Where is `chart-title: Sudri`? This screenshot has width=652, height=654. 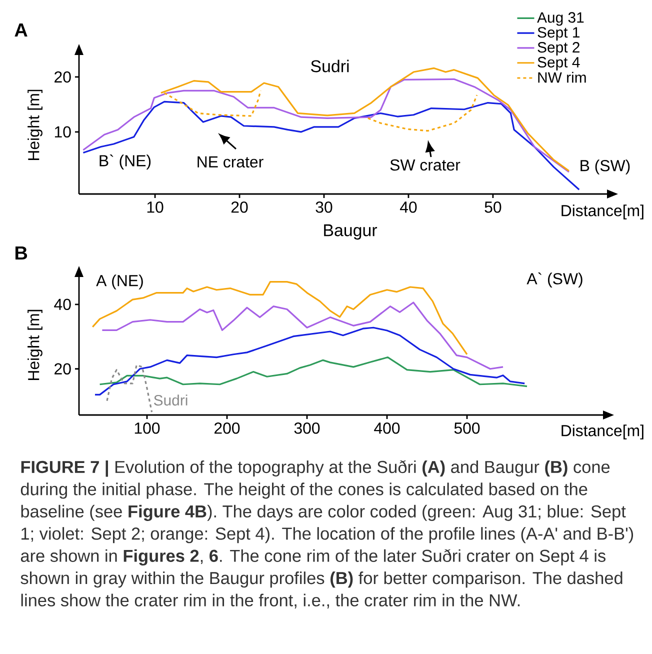
chart-title: Sudri is located at coordinates (330, 66).